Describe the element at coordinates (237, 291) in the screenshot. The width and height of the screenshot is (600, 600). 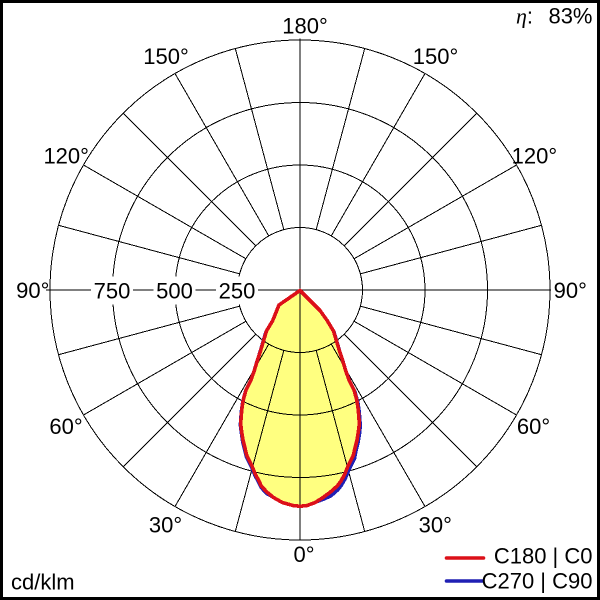
I see `svg-text: 250` at that location.